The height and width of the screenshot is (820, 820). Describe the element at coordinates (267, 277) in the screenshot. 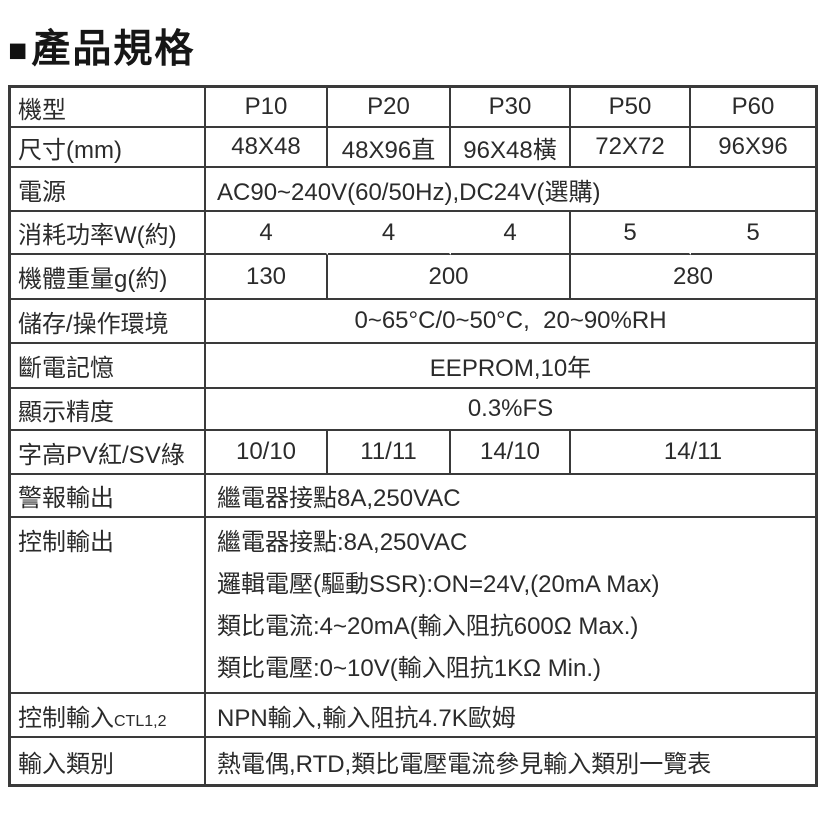

I see `cell-weight-130: 130` at that location.